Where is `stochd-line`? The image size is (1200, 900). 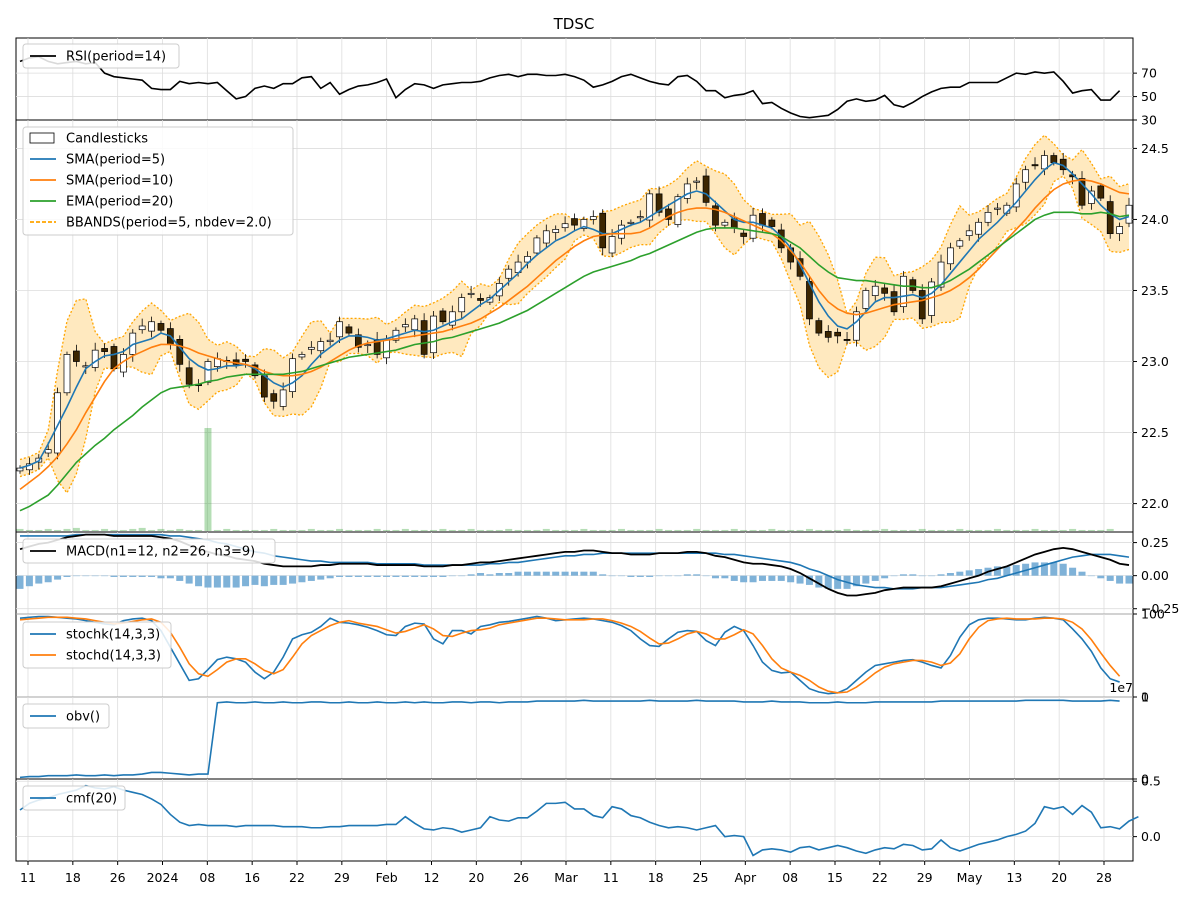
stochd-line is located at coordinates (570, 655).